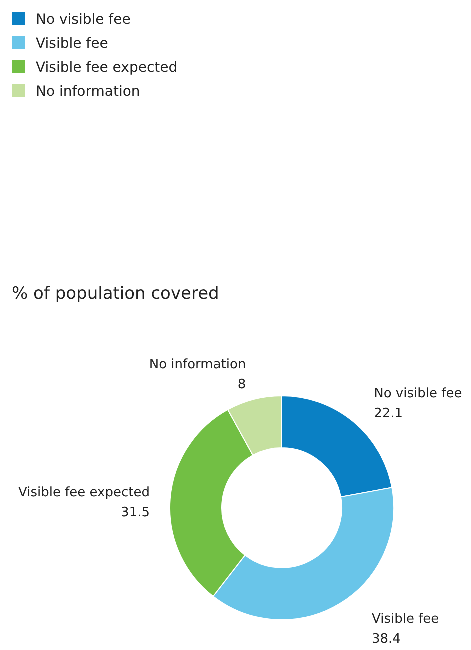  I want to click on data-label: 38.4, so click(386, 639).